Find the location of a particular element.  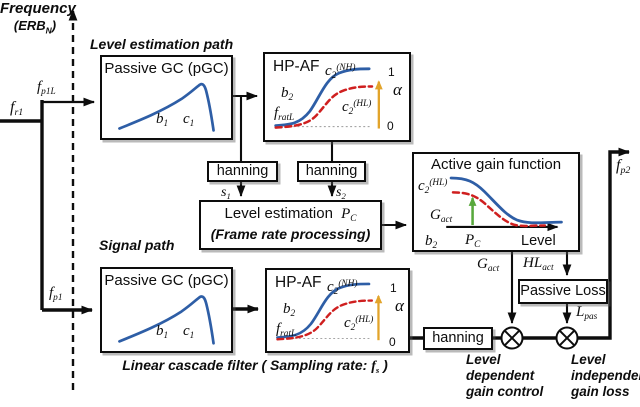

hanning-box-2: hanning is located at coordinates (331, 171).